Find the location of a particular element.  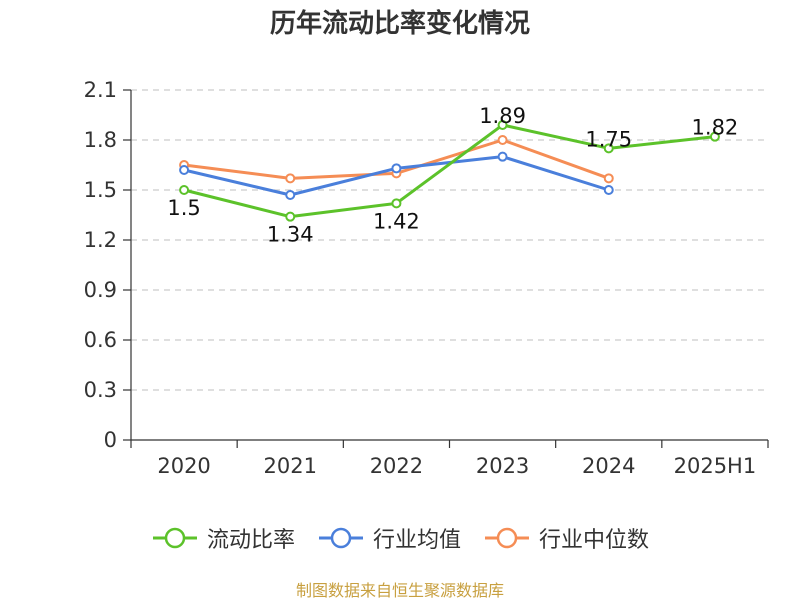

x-tick-label: 2020 is located at coordinates (183, 466).